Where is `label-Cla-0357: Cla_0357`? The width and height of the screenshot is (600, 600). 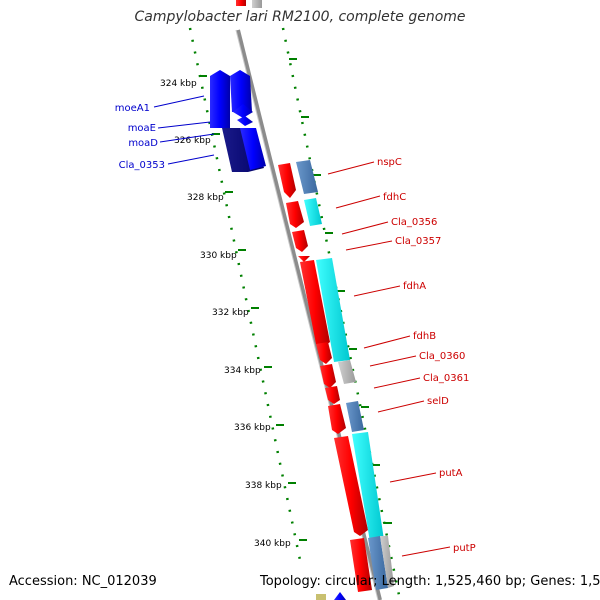 label-Cla-0357: Cla_0357 is located at coordinates (418, 241).